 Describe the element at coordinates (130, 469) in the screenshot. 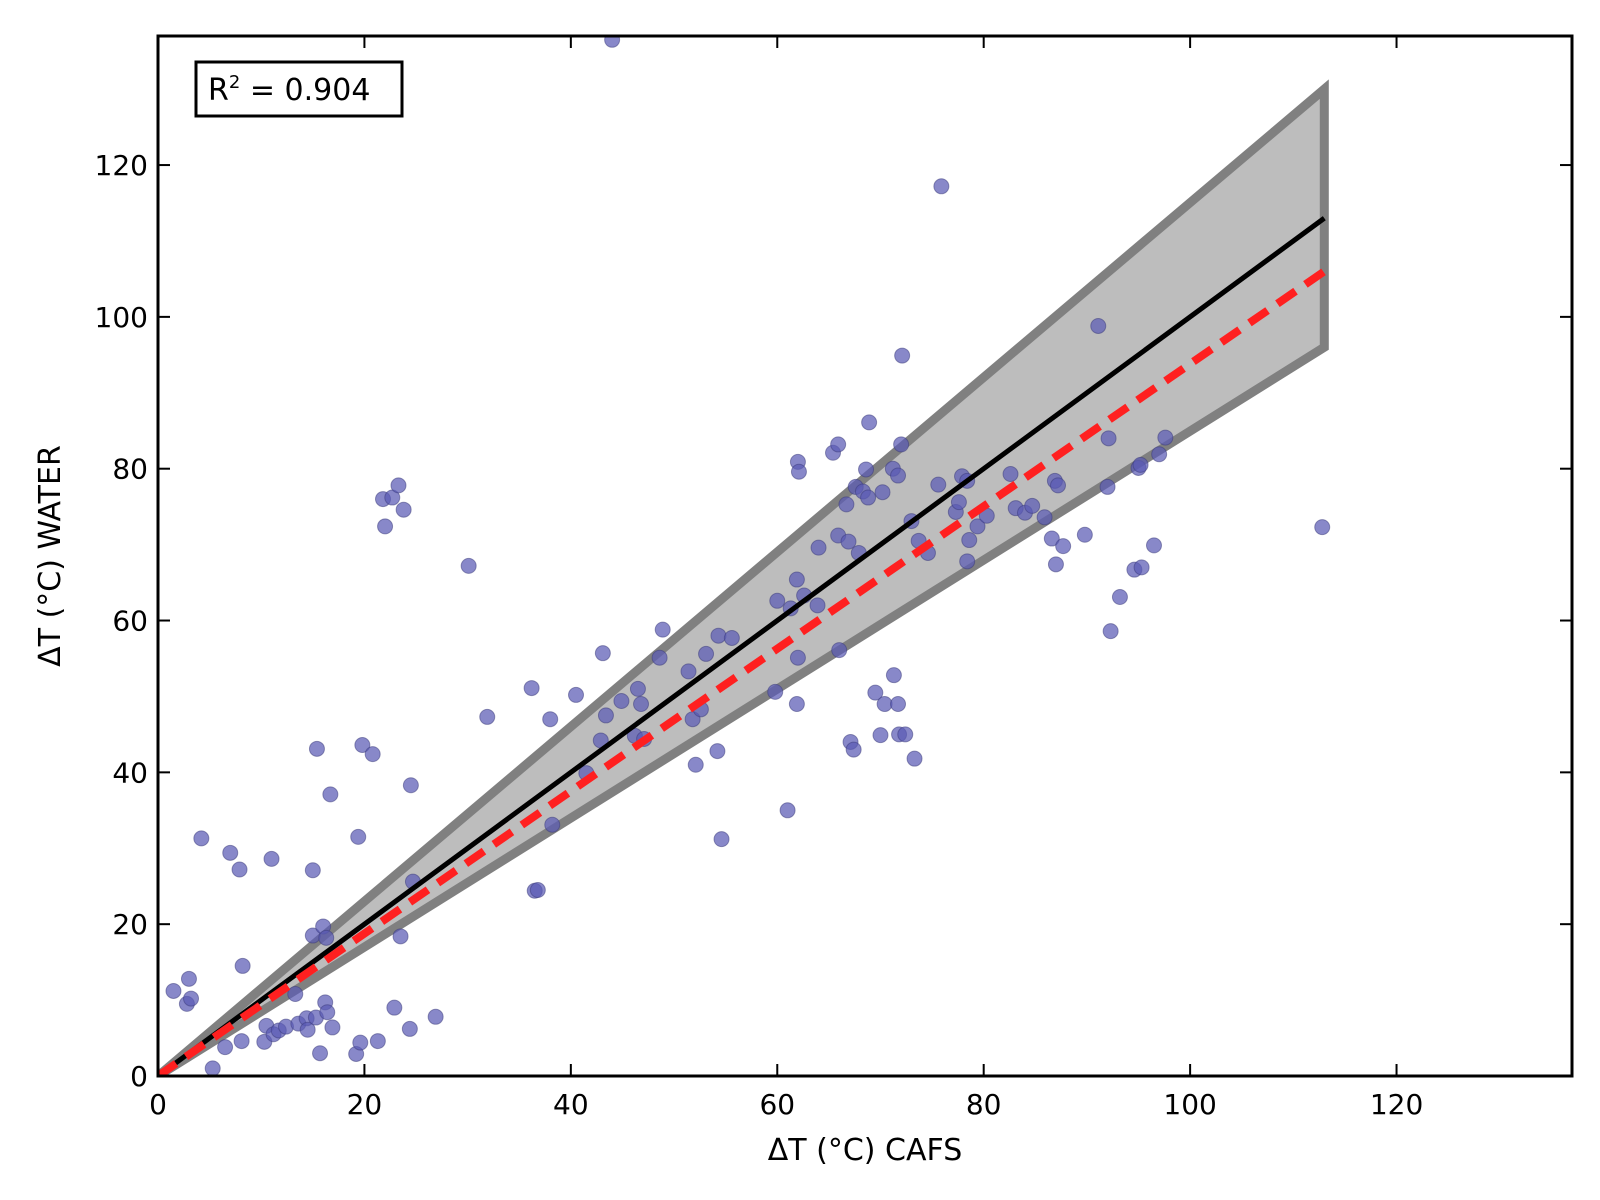

I see `y-tick-label: 80` at that location.